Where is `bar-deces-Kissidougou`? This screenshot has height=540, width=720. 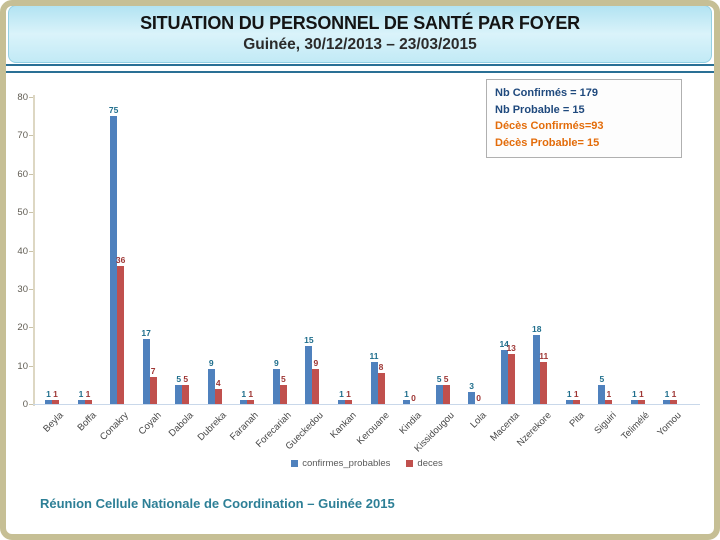 bar-deces-Kissidougou is located at coordinates (446, 394).